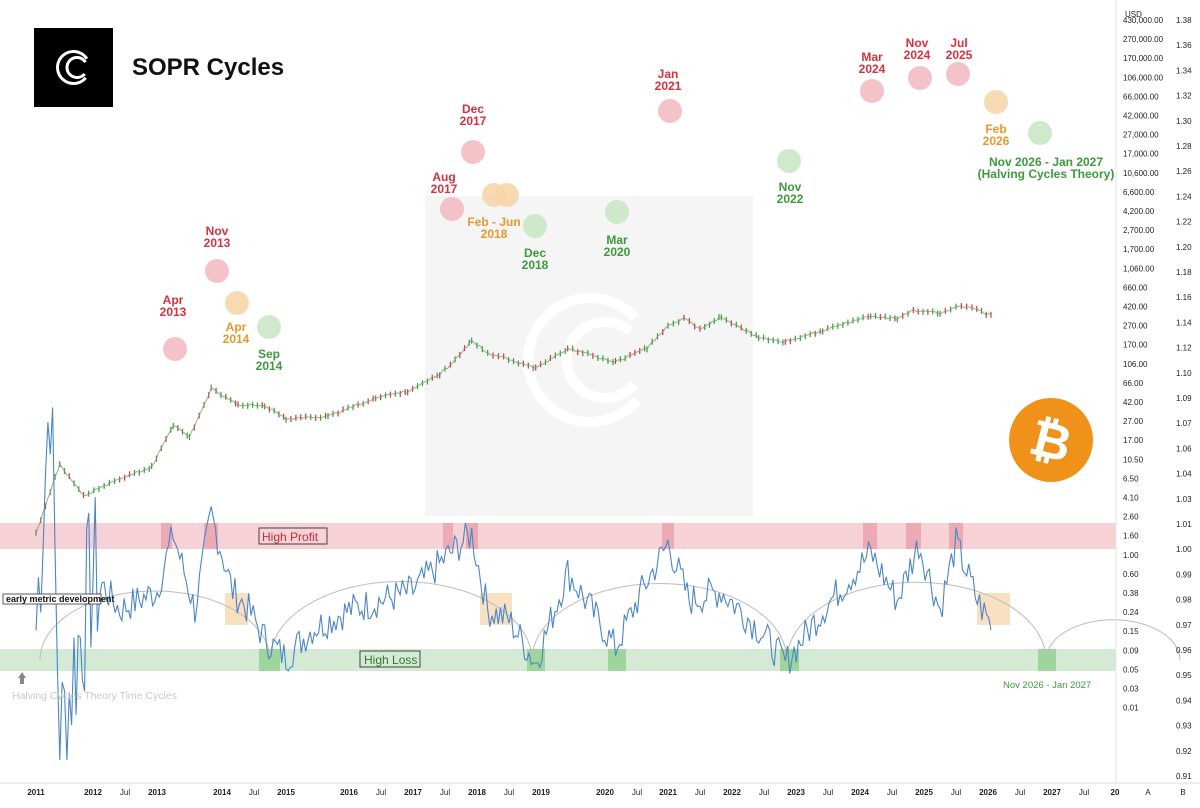 The height and width of the screenshot is (808, 1200). I want to click on high-loss-label-box, so click(390, 659).